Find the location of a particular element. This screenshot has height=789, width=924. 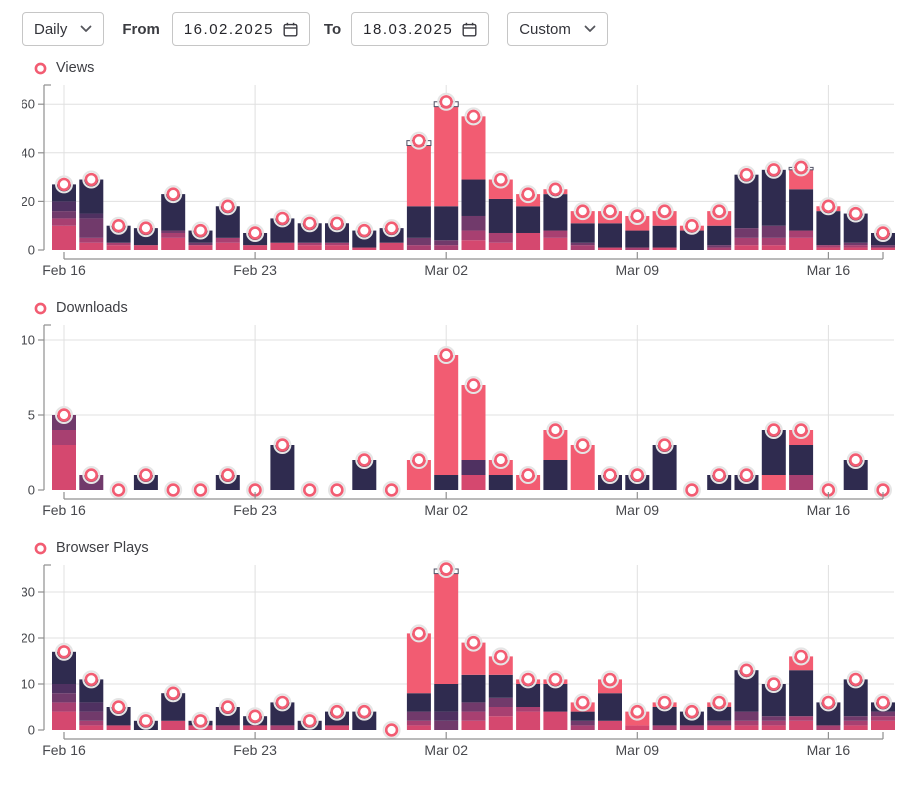

from-date-input: 16.02.2025 is located at coordinates (240, 29).